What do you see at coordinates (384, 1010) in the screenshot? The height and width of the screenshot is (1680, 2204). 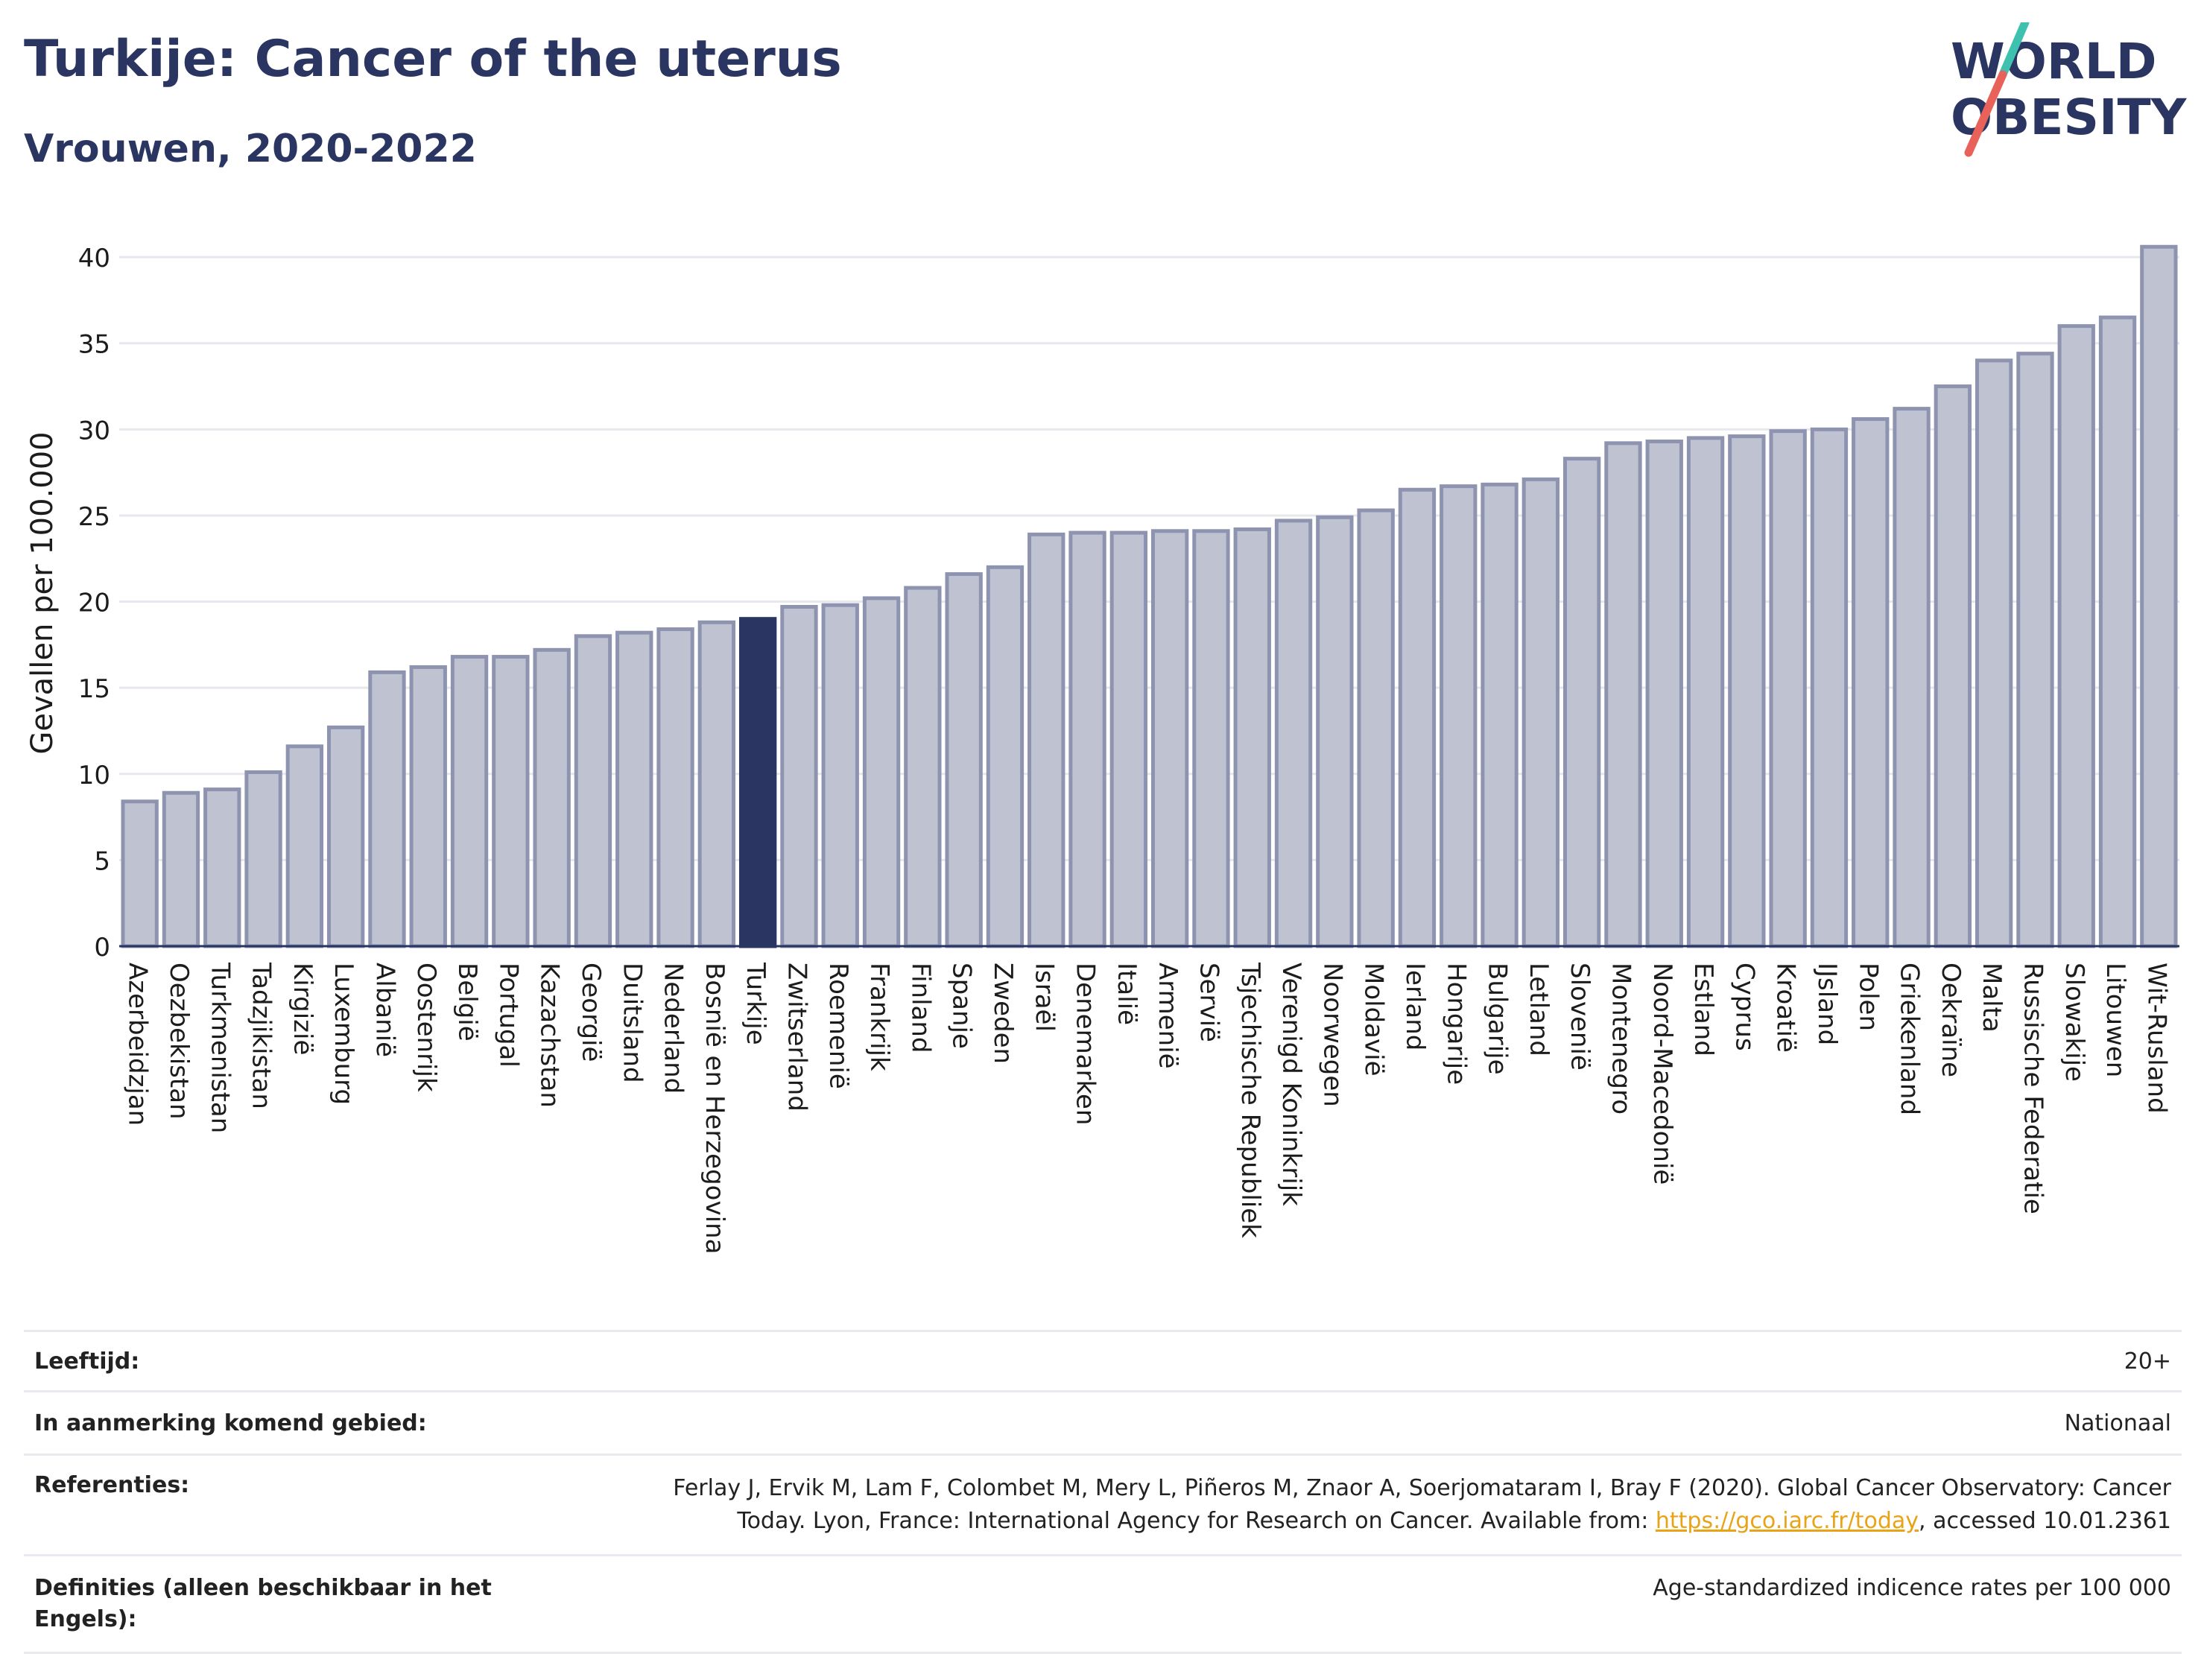 I see `x-tick-label: Albanië` at bounding box center [384, 1010].